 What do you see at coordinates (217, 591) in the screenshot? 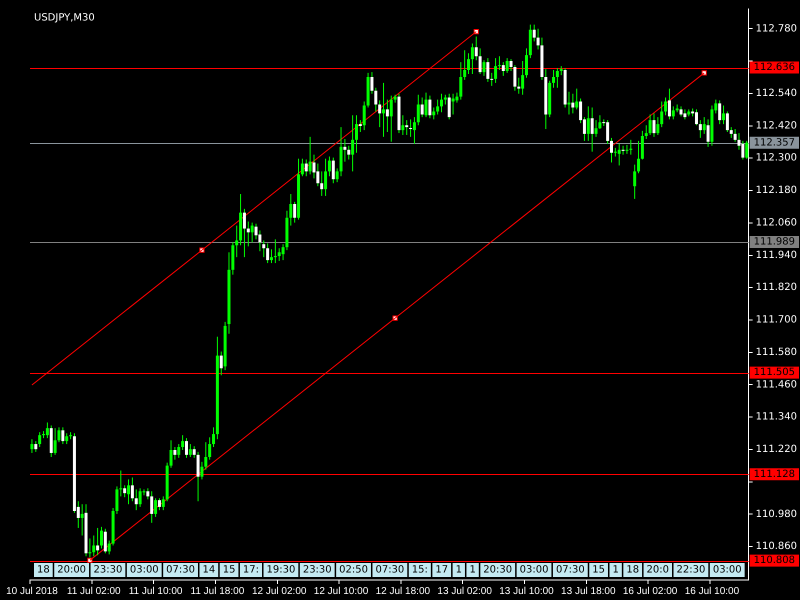
I see `x-tick-label: 11 Jul 18:00` at bounding box center [217, 591].